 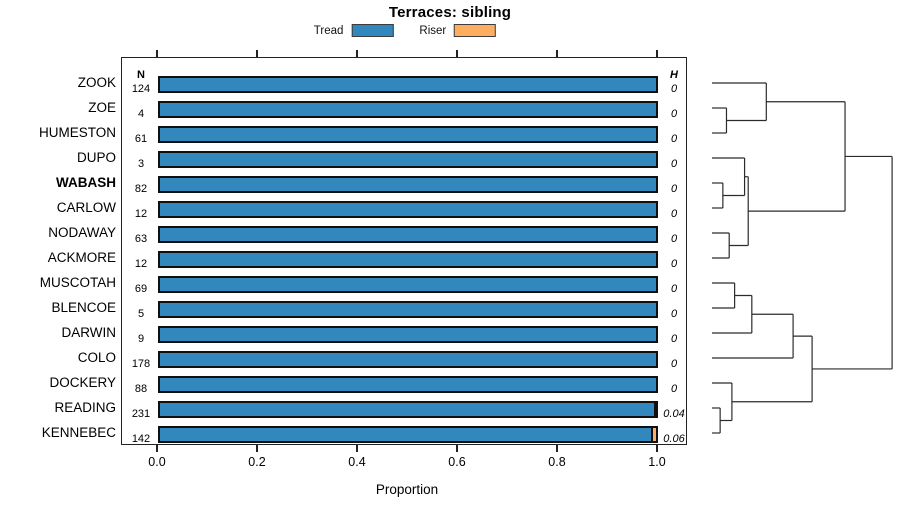 What do you see at coordinates (433, 30) in the screenshot?
I see `legend-label-riser: Riser` at bounding box center [433, 30].